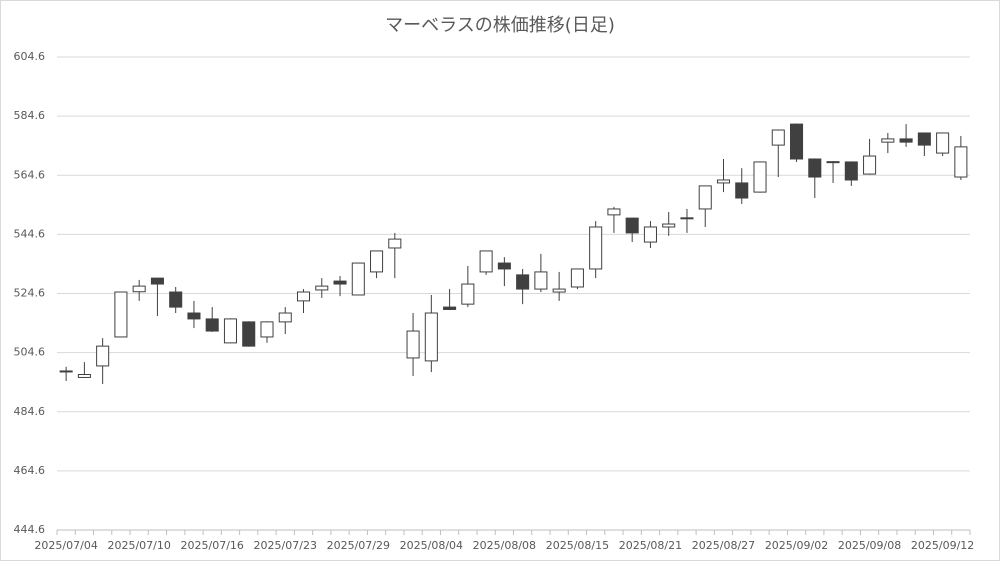  I want to click on x-tick-label: 2025/08/04, so click(431, 545).